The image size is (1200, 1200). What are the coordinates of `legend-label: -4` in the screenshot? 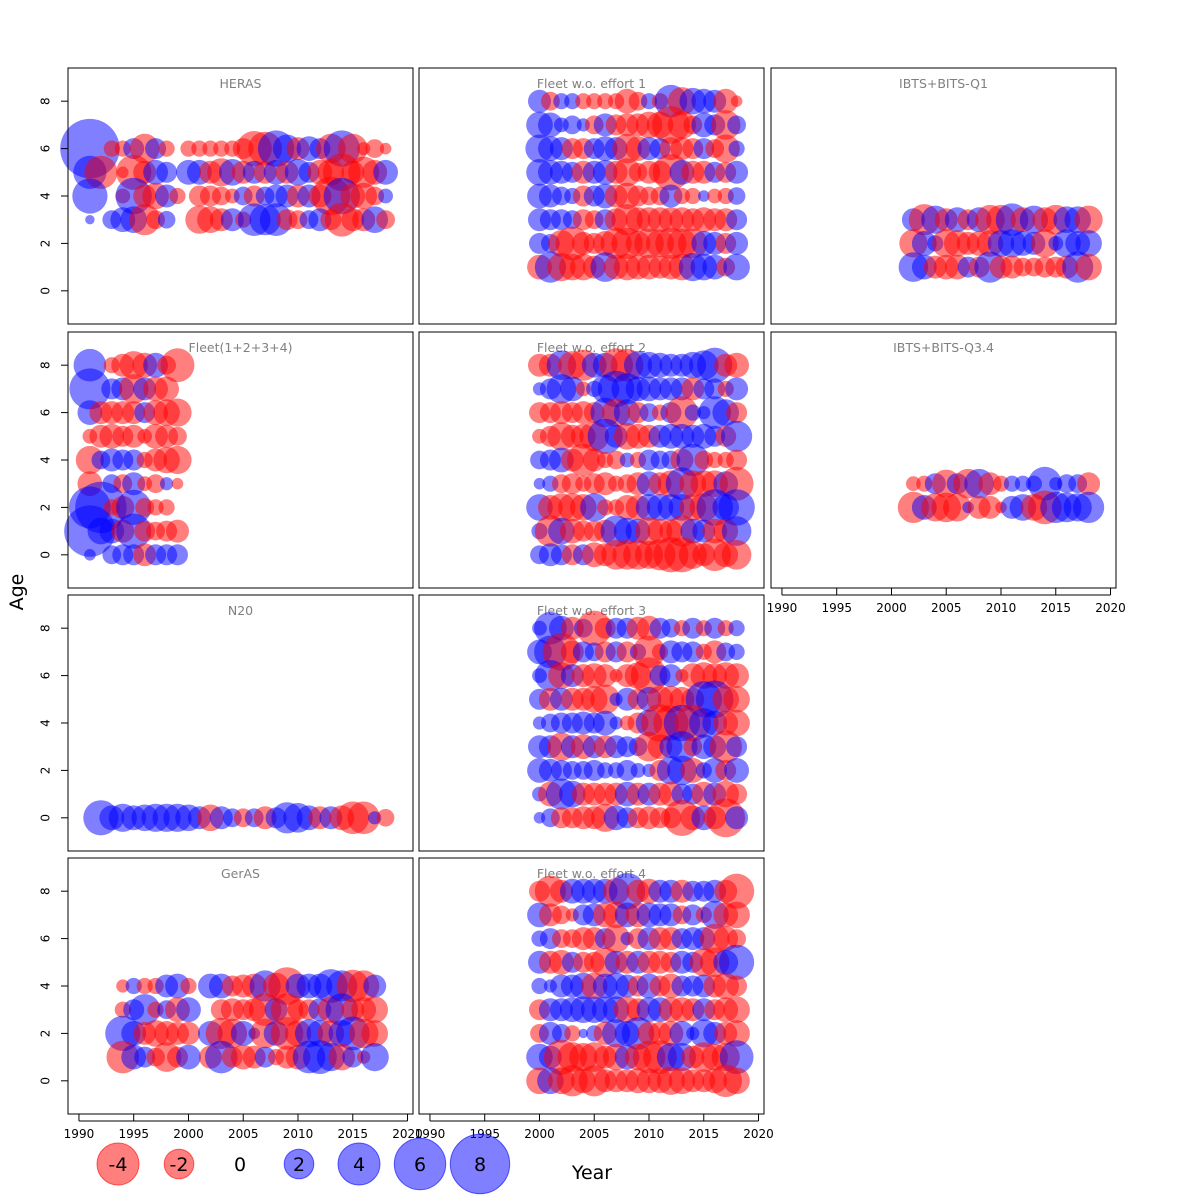 It's located at (118, 1165).